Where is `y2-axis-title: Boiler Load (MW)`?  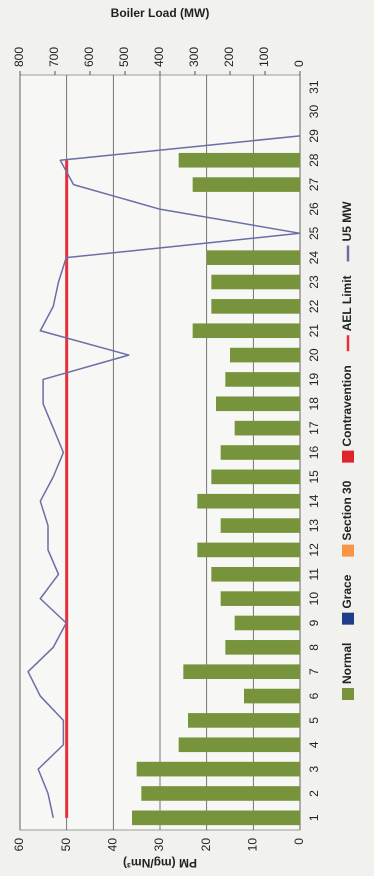
y2-axis-title: Boiler Load (MW) is located at coordinates (160, 13).